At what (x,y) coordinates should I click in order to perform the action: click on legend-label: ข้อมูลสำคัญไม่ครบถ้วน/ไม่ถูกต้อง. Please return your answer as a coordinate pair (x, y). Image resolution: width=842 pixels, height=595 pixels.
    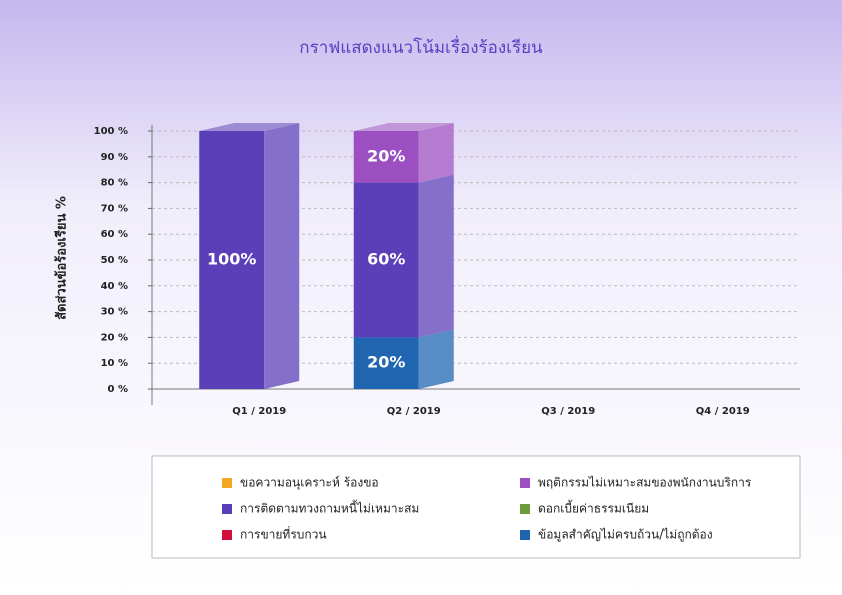
    Looking at the image, I should click on (625, 535).